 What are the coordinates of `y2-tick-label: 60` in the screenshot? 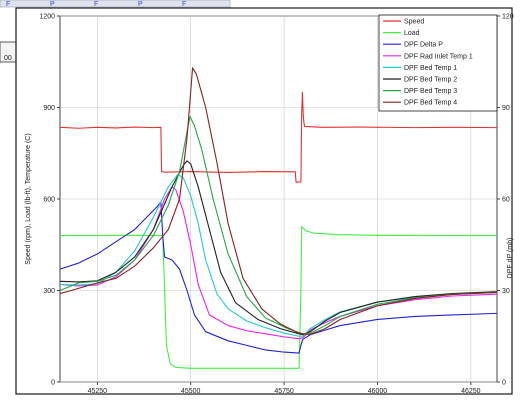 It's located at (506, 200).